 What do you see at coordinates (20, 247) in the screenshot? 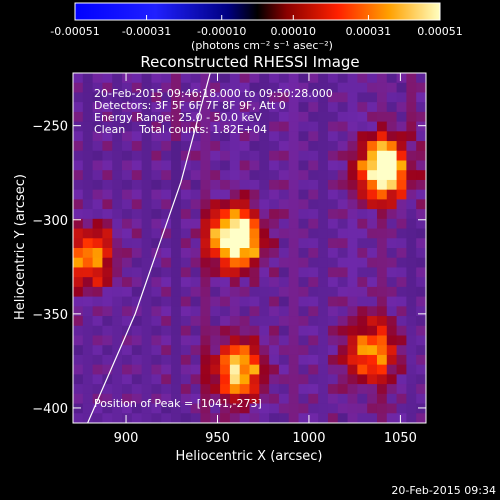
I see `y-axis-label: Heliocentric Y (arcsec)` at bounding box center [20, 247].